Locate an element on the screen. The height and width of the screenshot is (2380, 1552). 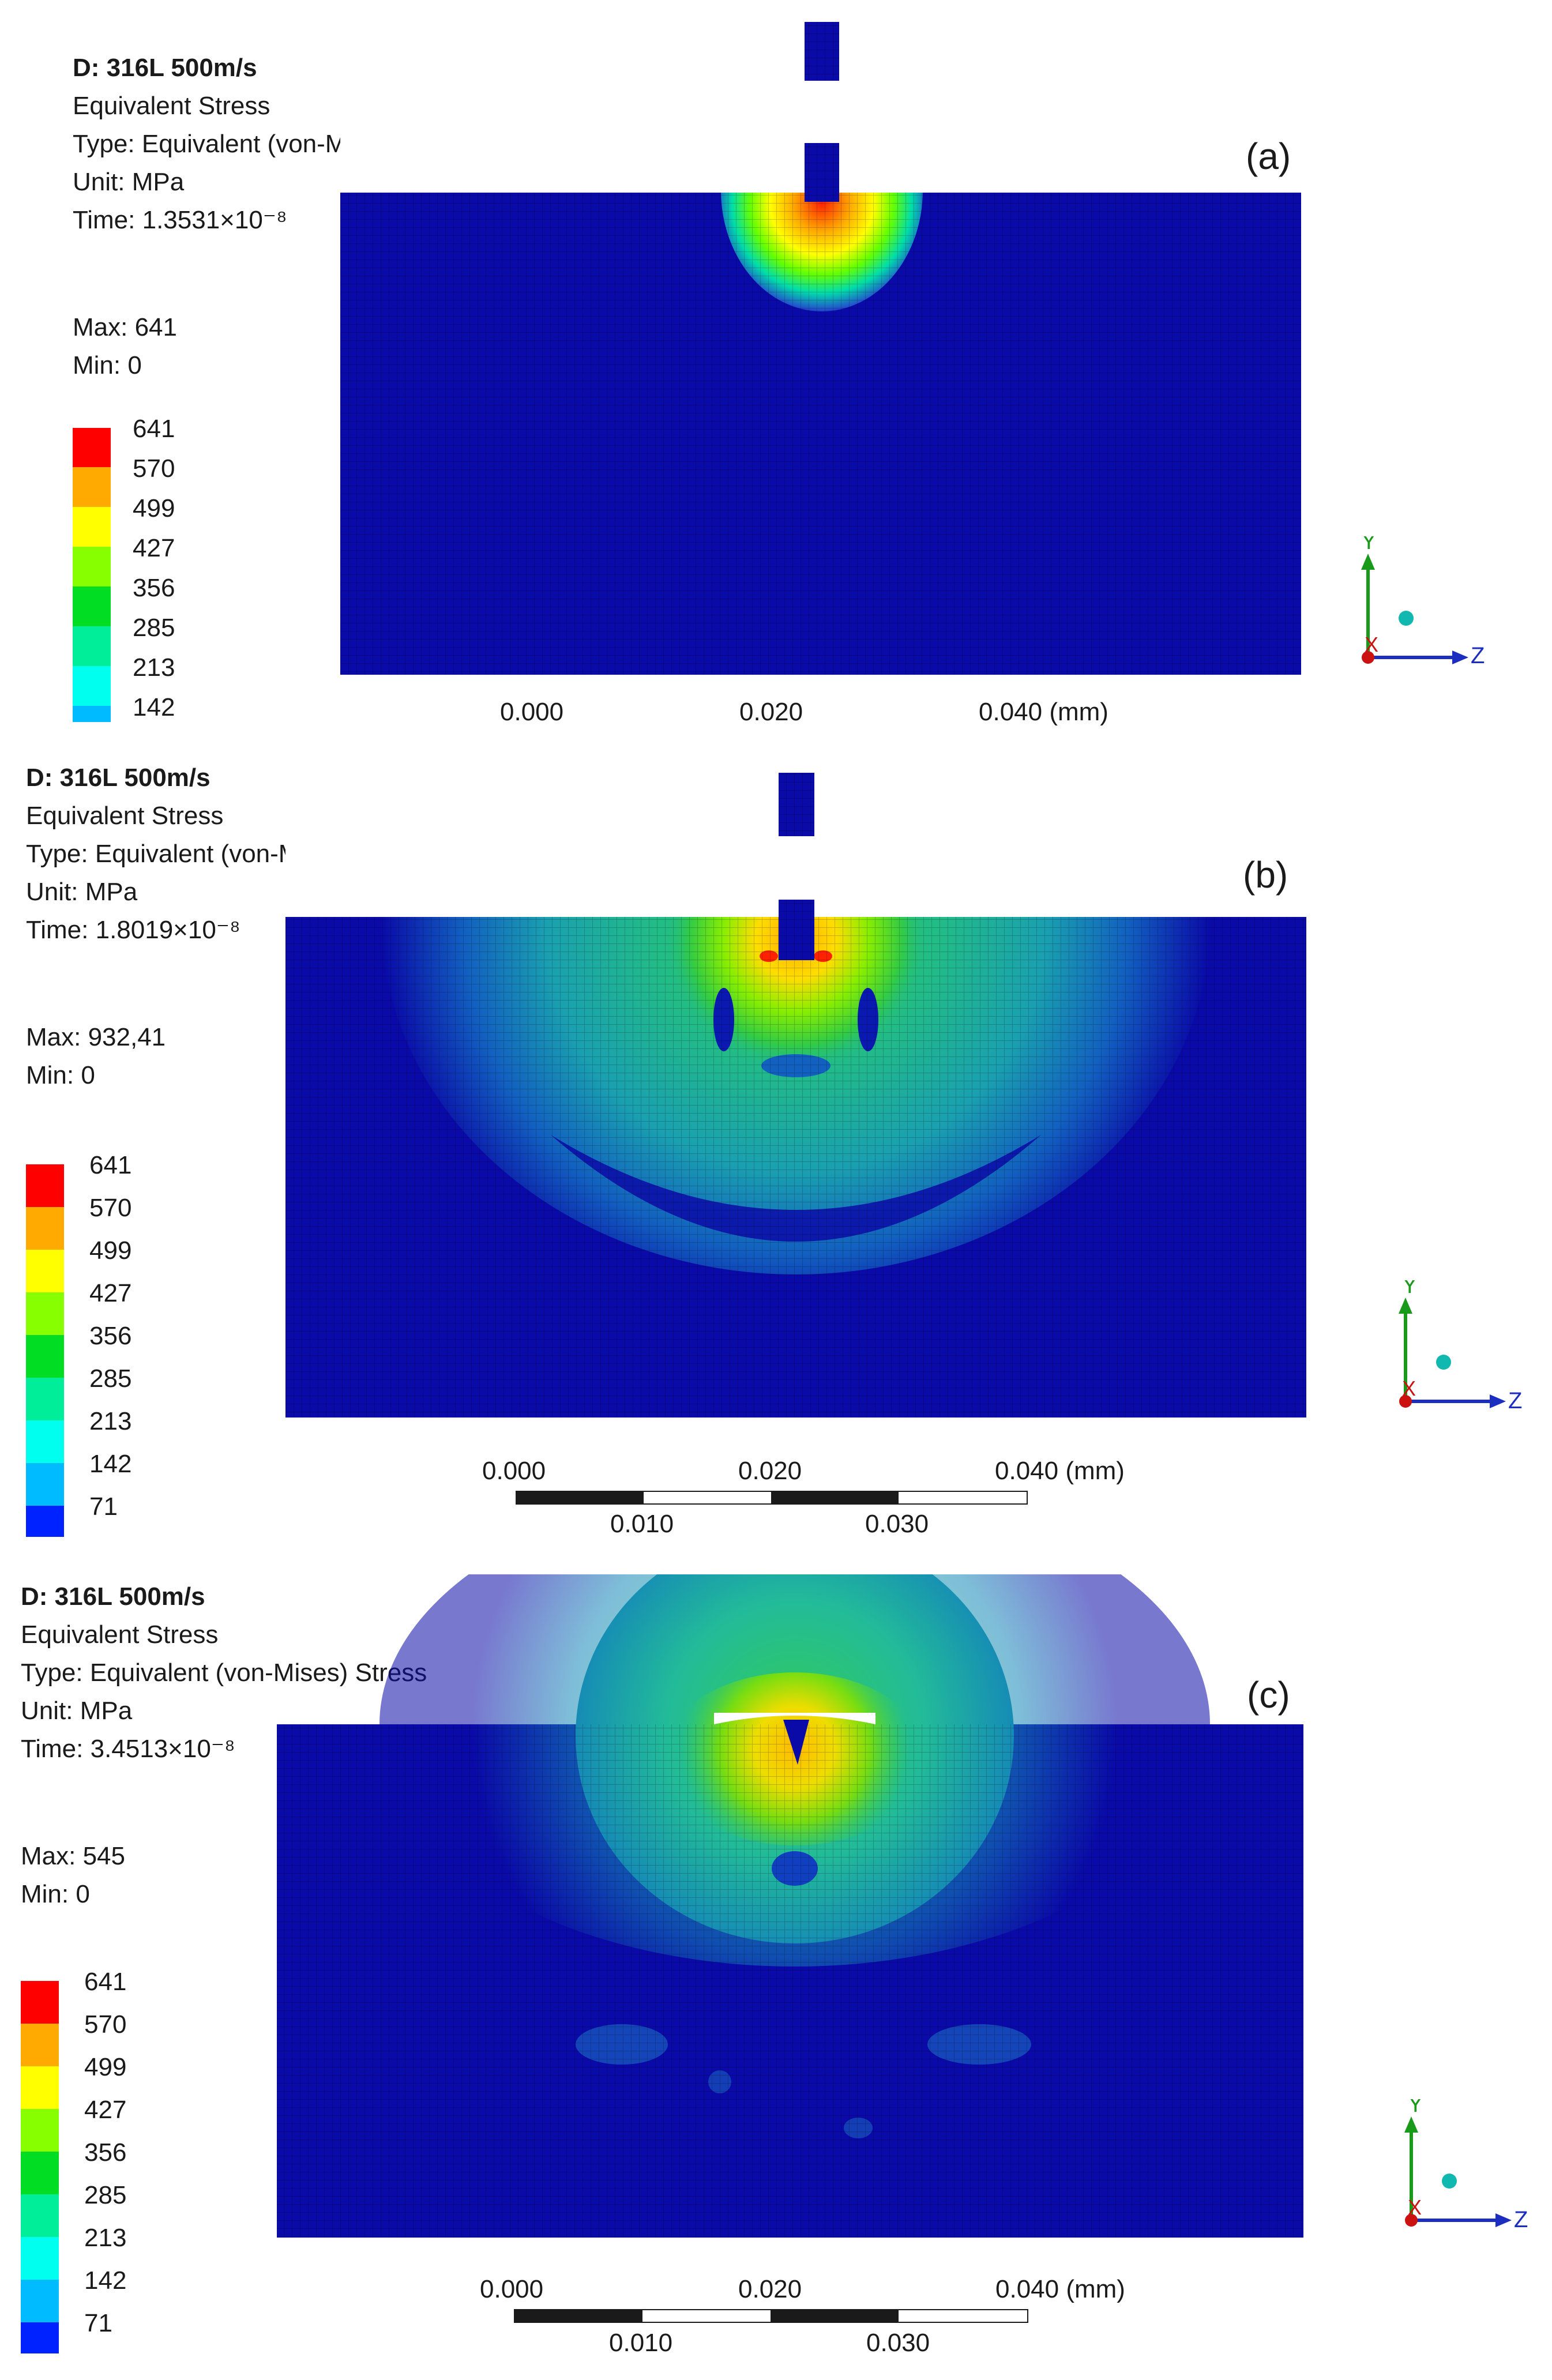
scale-bar-label: 0.030 is located at coordinates (898, 2343).